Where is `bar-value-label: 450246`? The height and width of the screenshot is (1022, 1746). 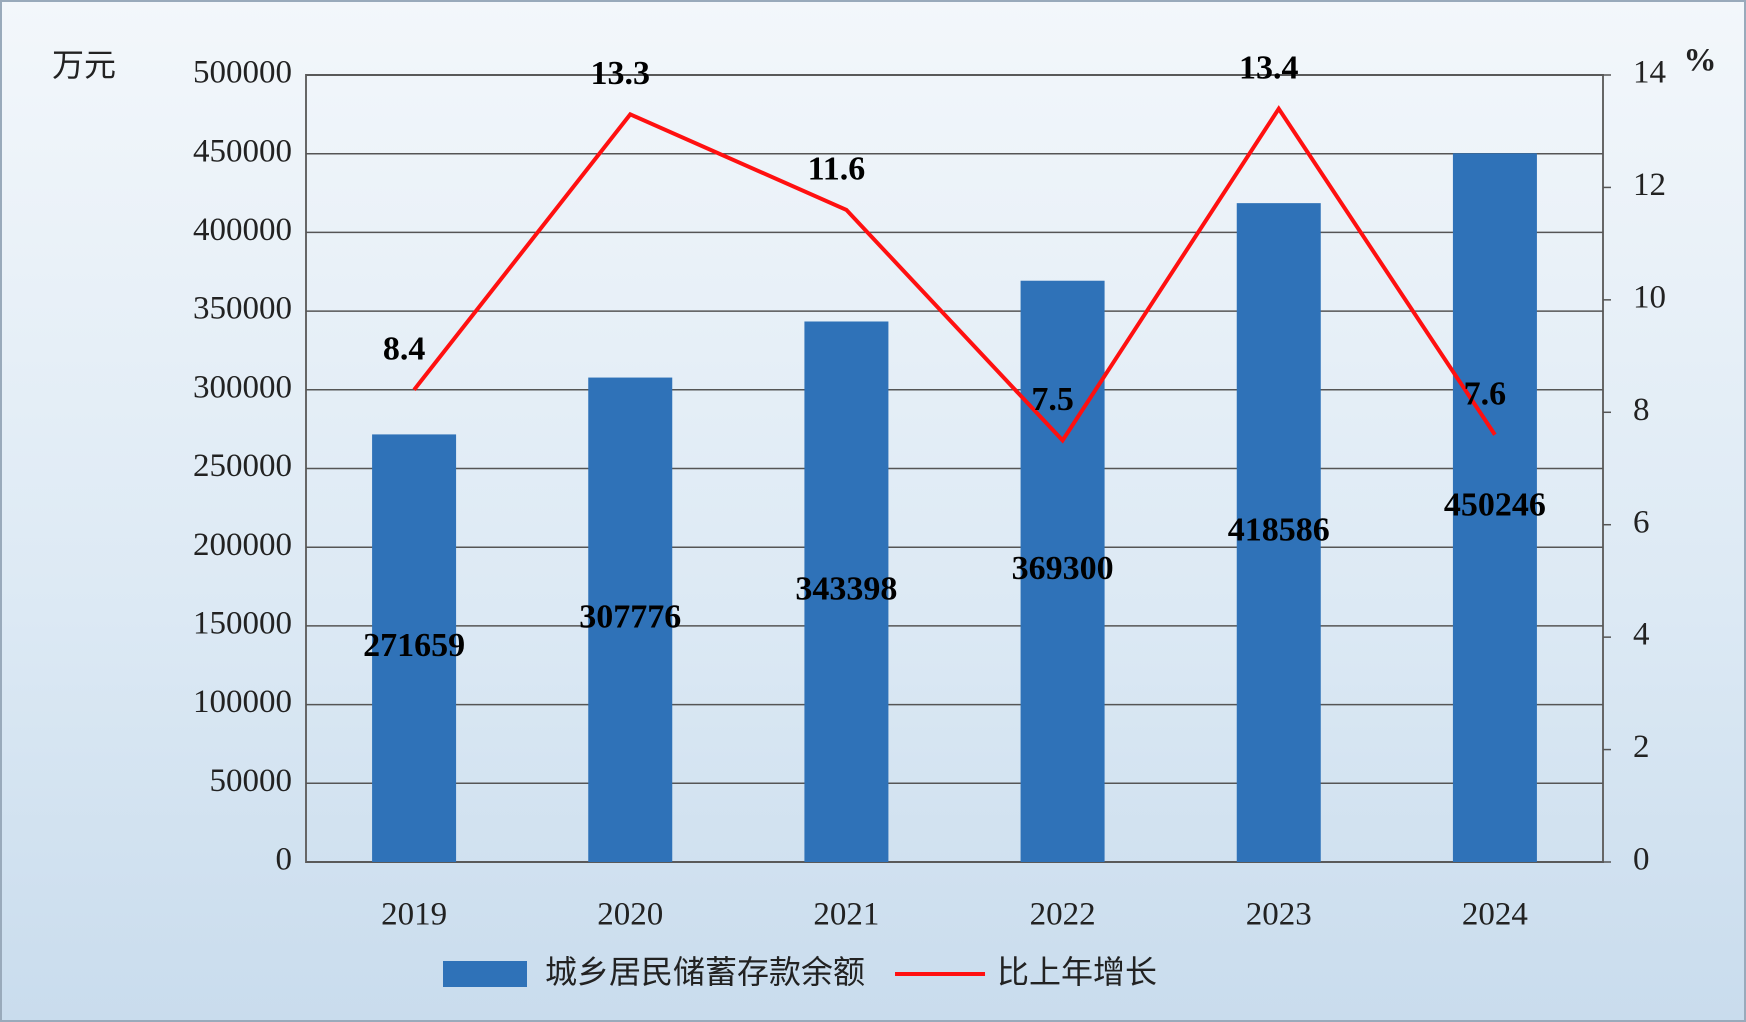 bar-value-label: 450246 is located at coordinates (1495, 504).